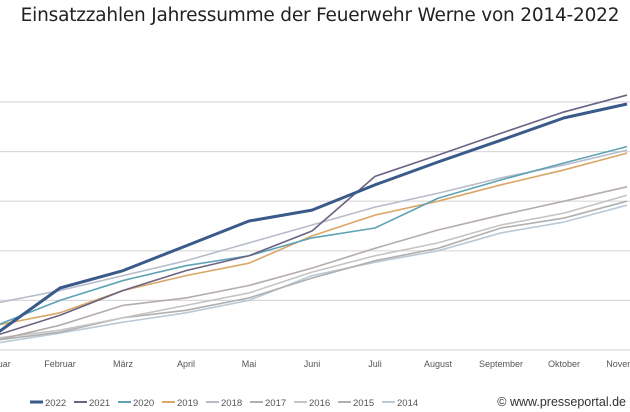 The width and height of the screenshot is (630, 412). Describe the element at coordinates (123, 364) in the screenshot. I see `x-tick-label: März` at that location.